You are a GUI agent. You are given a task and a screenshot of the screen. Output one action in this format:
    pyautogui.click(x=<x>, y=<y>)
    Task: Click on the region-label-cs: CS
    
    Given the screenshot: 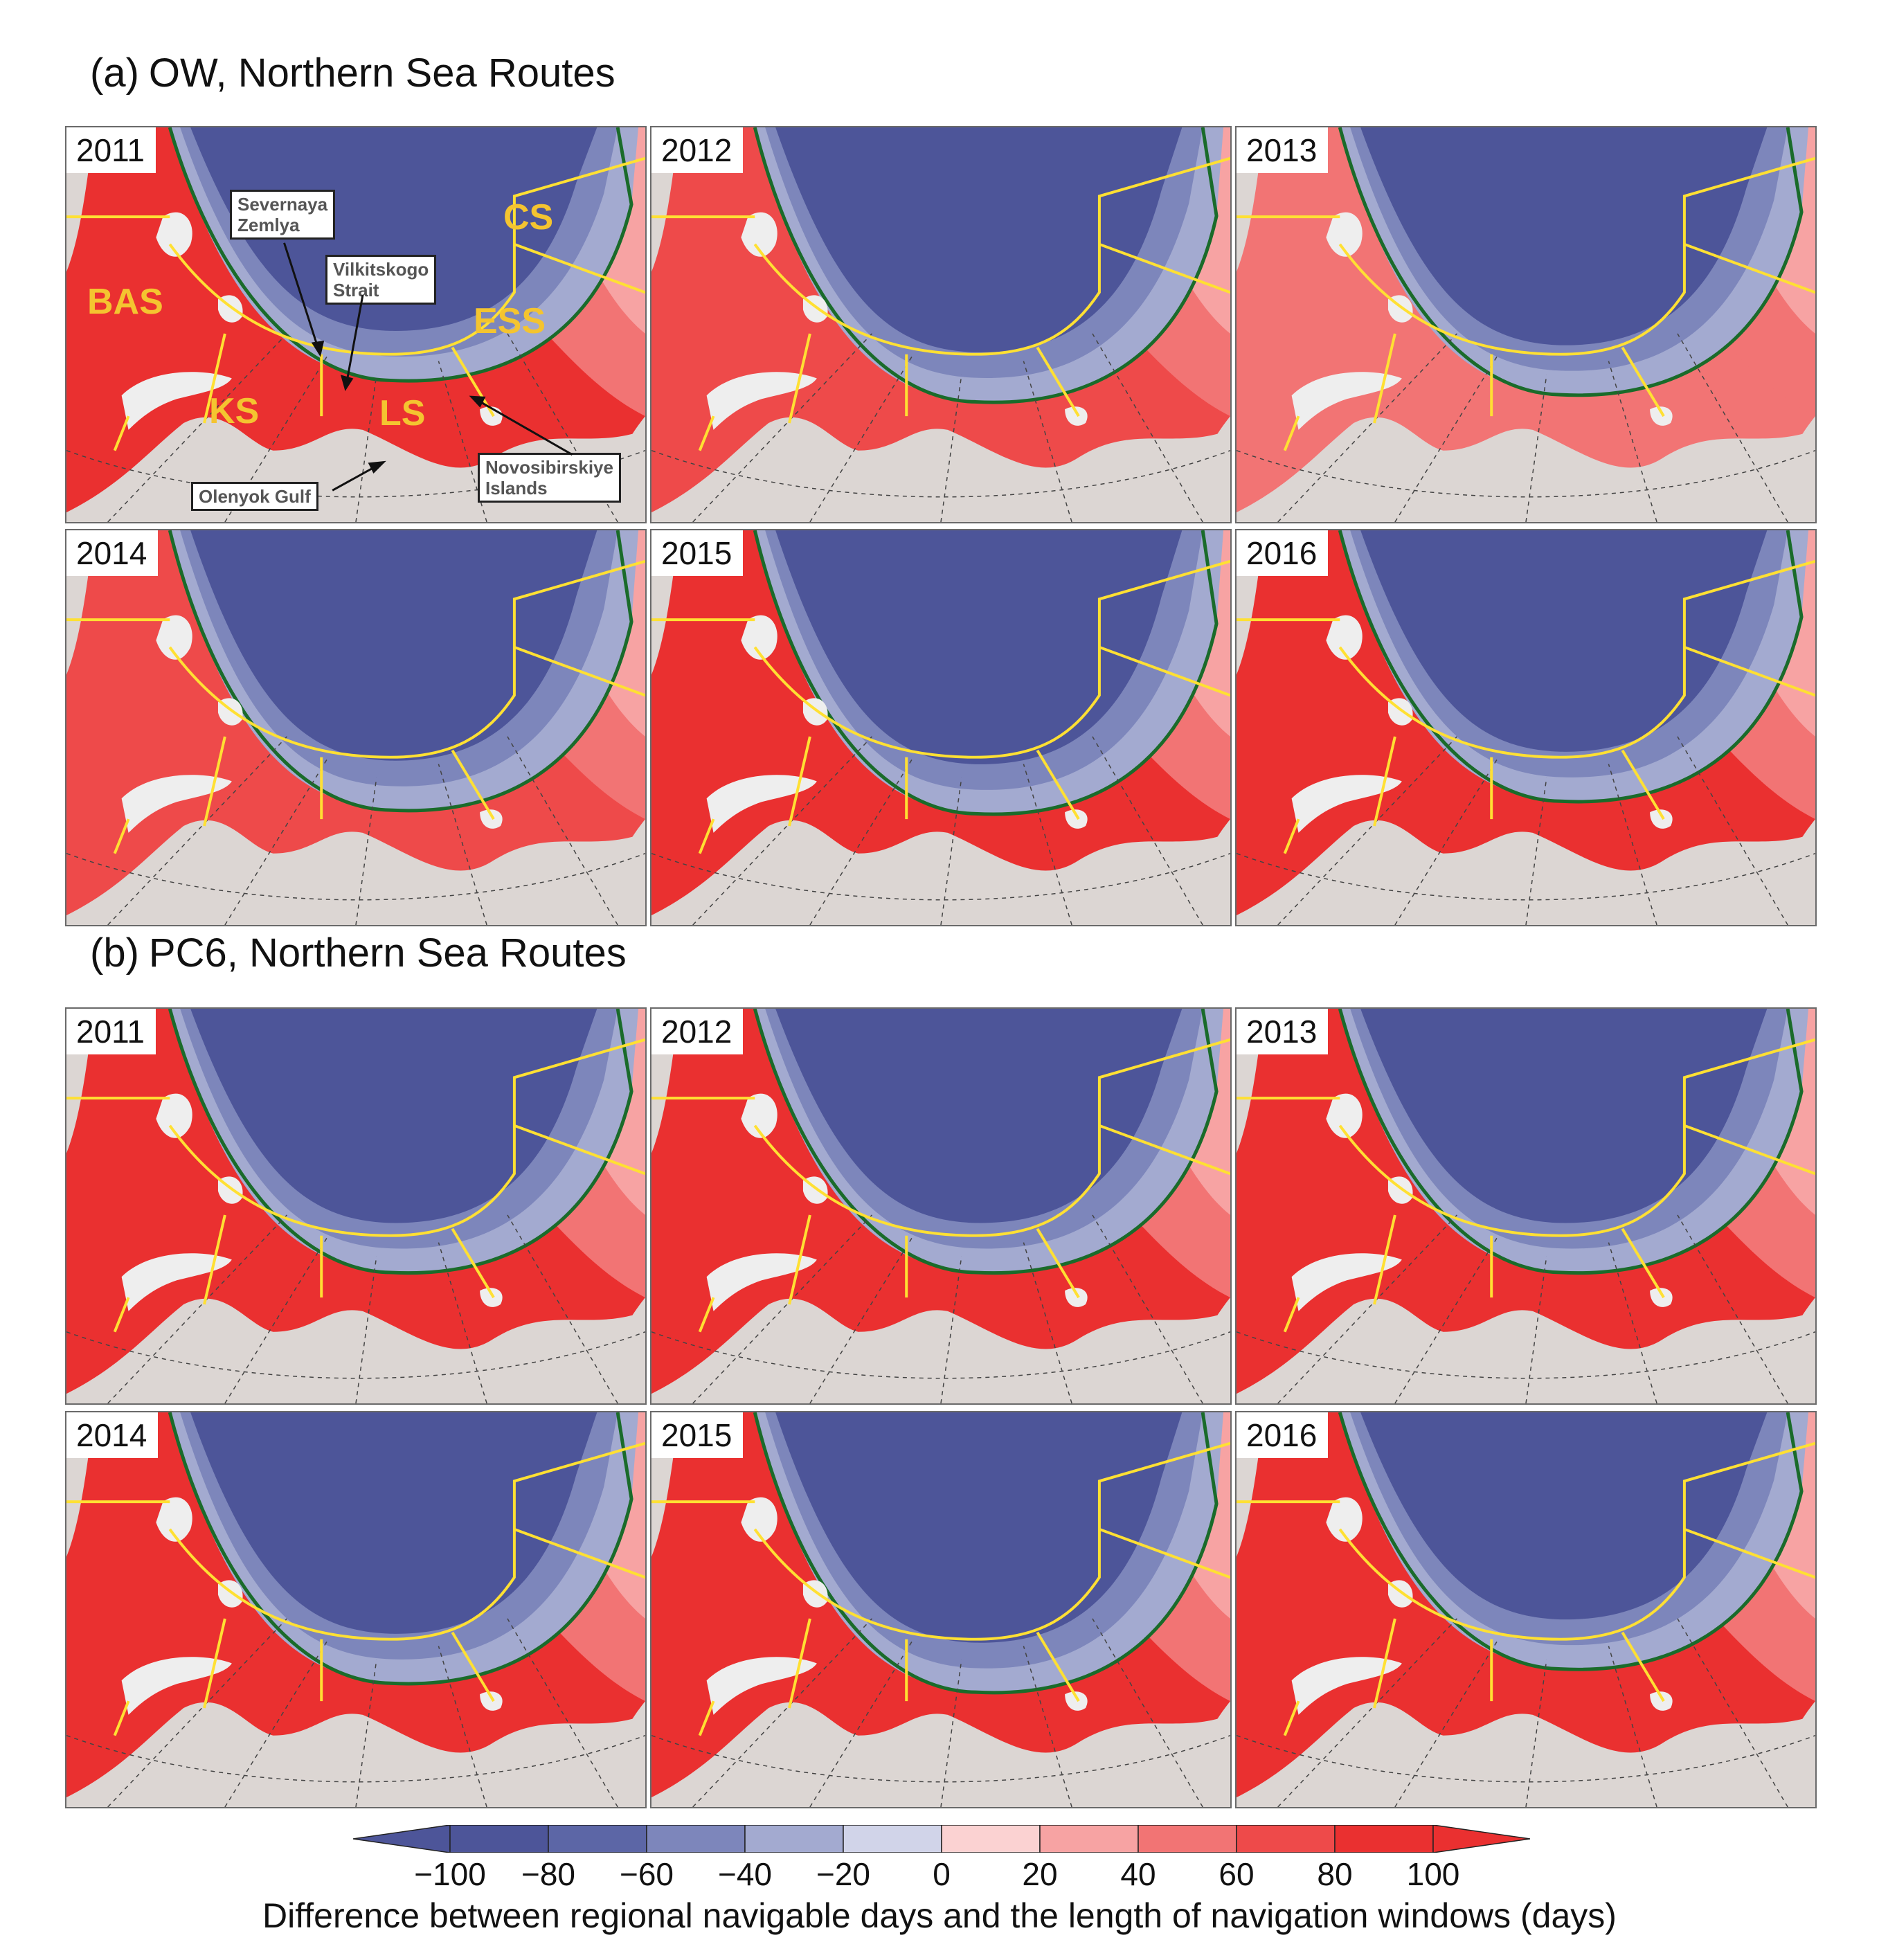 What is the action you would take?
    pyautogui.click(x=528, y=217)
    